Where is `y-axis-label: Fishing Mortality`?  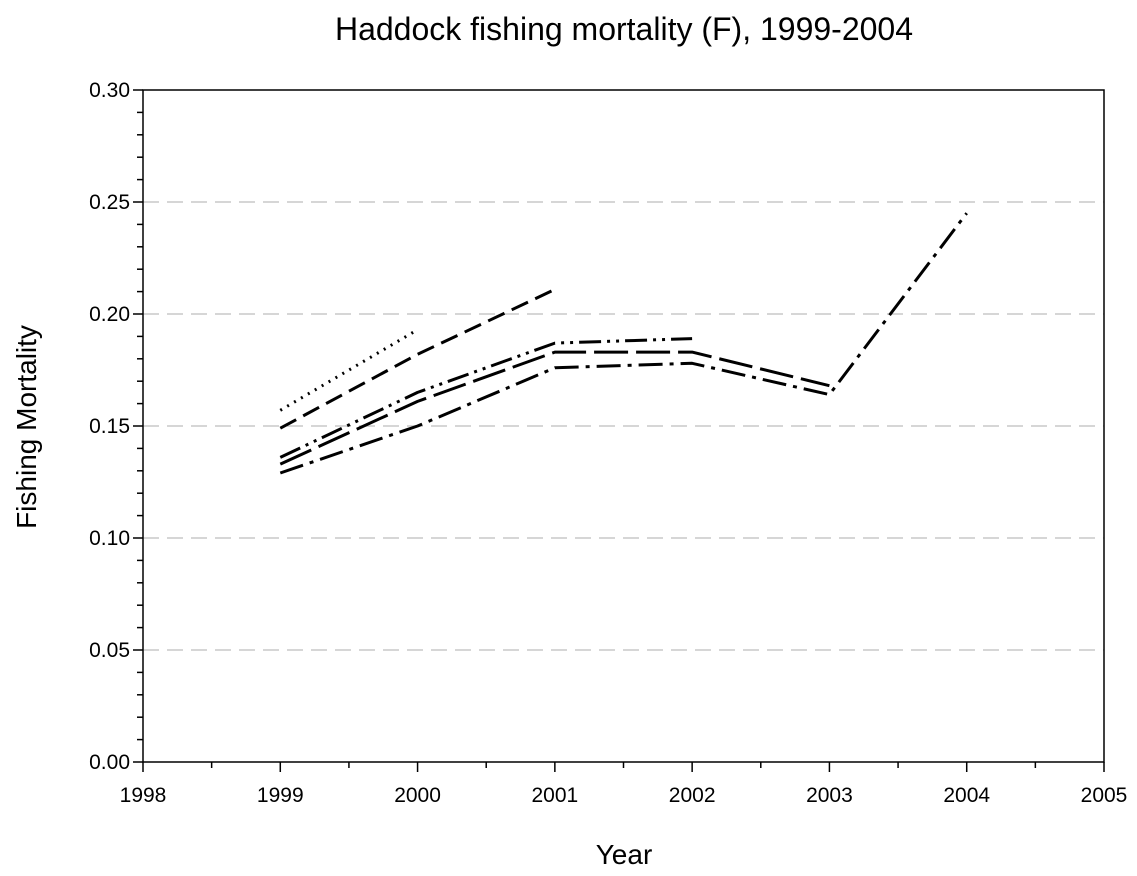 y-axis-label: Fishing Mortality is located at coordinates (26, 427).